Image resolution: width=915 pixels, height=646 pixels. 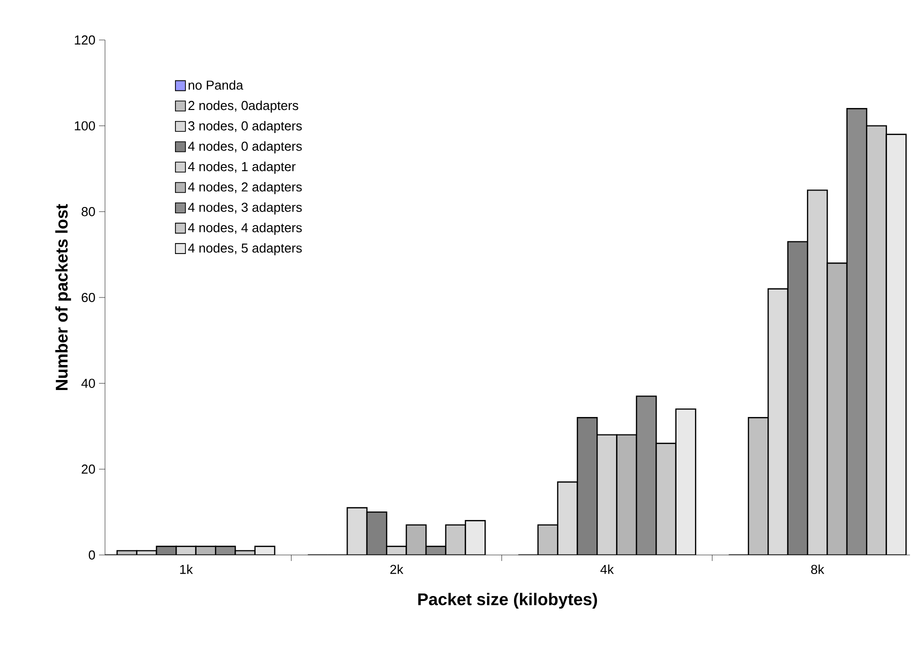 I want to click on x-tick-label: 4k, so click(x=607, y=569).